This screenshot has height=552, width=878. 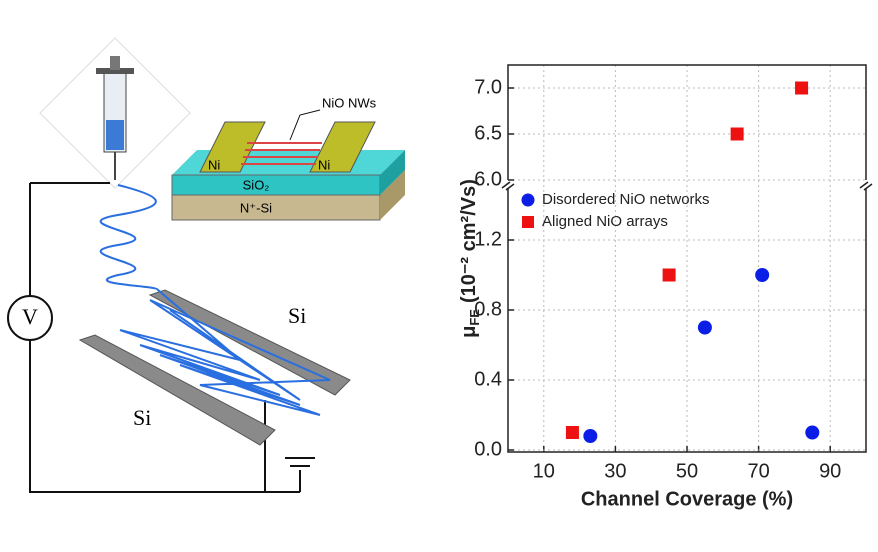 What do you see at coordinates (488, 179) in the screenshot?
I see `y-tick-label: 6.0` at bounding box center [488, 179].